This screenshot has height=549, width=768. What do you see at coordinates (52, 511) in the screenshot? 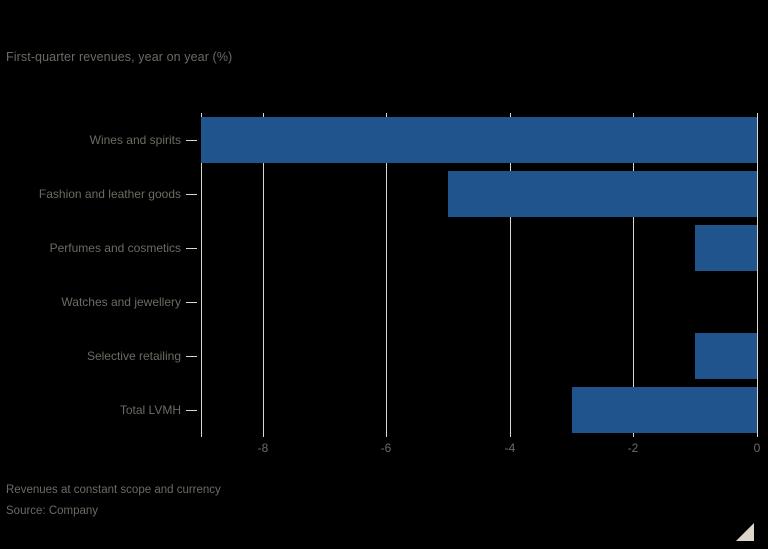
I see `source-note: Source: Company` at bounding box center [52, 511].